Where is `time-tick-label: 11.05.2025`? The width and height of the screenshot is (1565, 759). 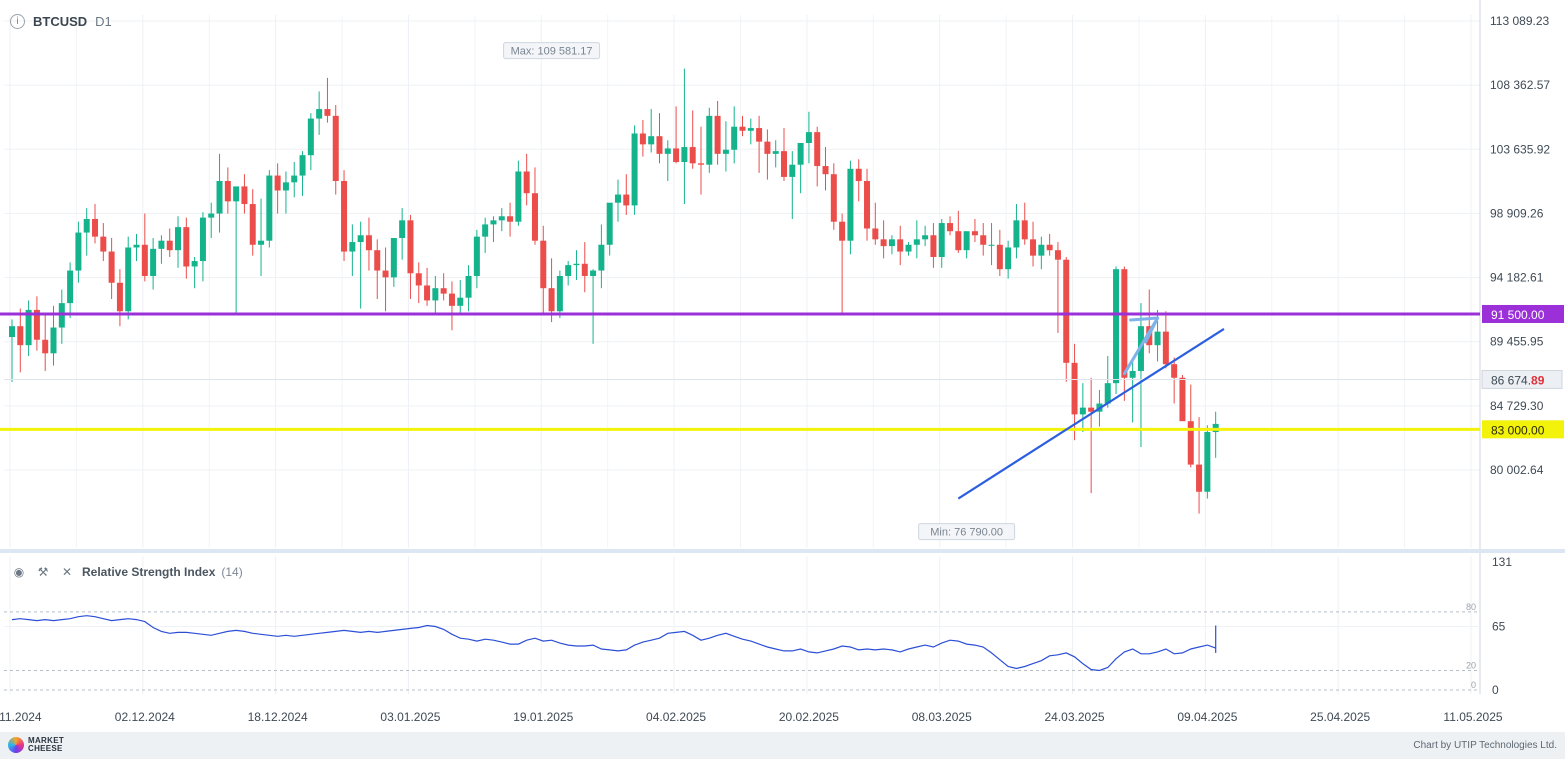 time-tick-label: 11.05.2025 is located at coordinates (1472, 717).